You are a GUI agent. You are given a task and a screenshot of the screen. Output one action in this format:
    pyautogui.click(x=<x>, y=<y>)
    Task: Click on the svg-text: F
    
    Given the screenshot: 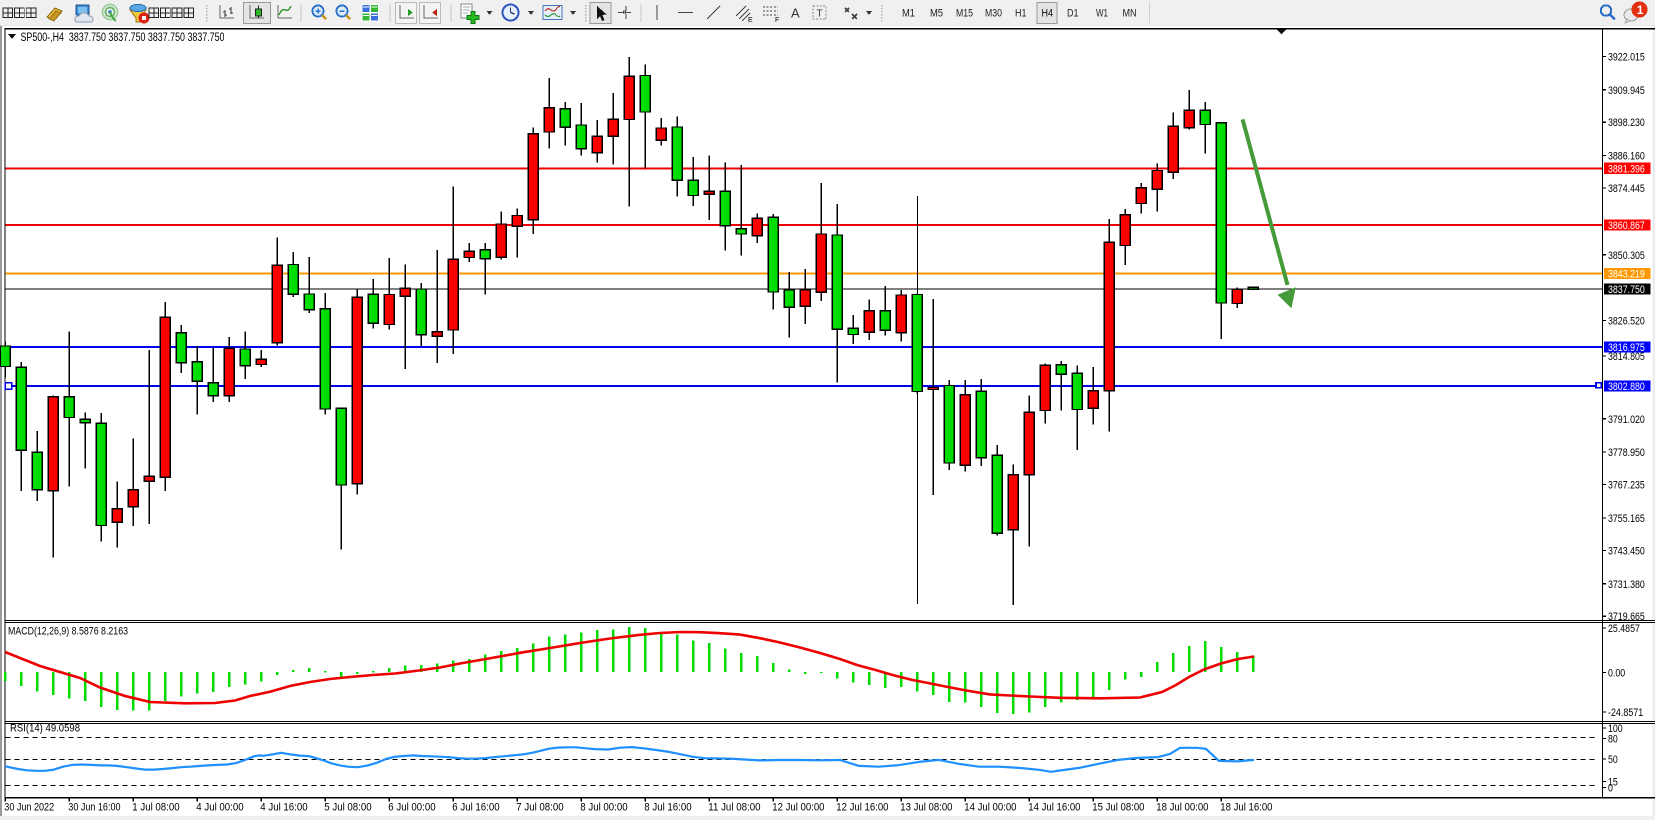 What is the action you would take?
    pyautogui.click(x=777, y=20)
    